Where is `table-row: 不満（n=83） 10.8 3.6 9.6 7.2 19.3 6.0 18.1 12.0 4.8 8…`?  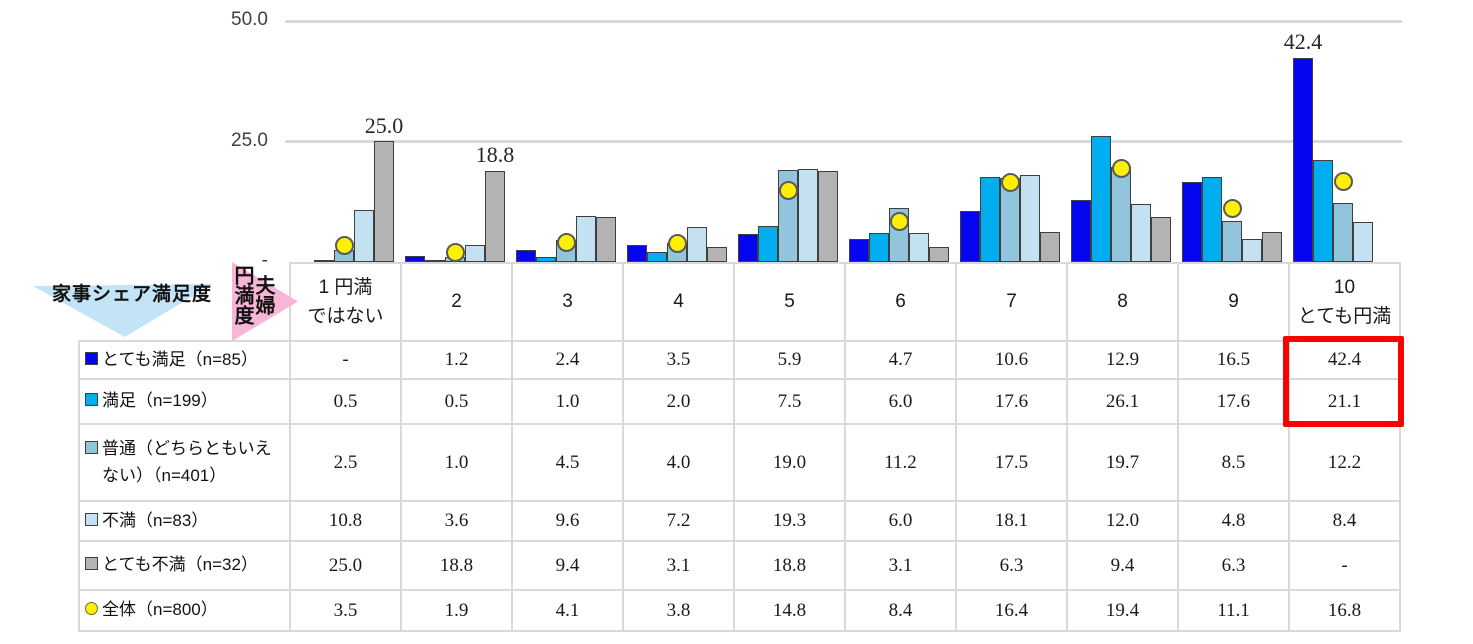
table-row: 不満（n=83） 10.8 3.6 9.6 7.2 19.3 6.0 18.1 12.0 4.8 8… is located at coordinates (739, 521).